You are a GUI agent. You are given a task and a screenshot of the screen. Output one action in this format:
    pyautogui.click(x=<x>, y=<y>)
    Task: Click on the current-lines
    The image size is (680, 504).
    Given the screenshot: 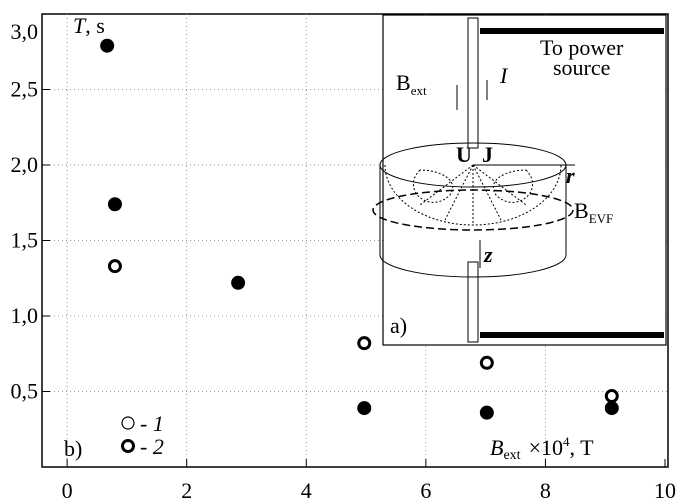 What is the action you would take?
    pyautogui.click(x=473, y=194)
    